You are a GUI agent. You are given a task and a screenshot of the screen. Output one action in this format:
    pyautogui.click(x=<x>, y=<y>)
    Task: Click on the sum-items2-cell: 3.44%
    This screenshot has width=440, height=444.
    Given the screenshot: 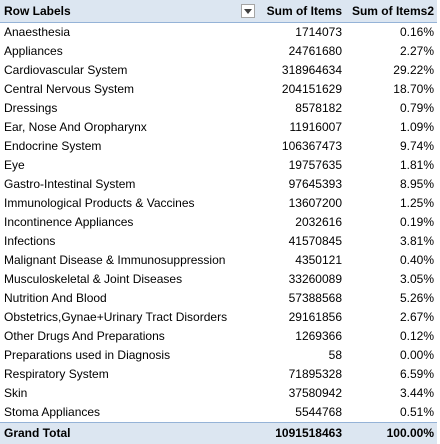 What is the action you would take?
    pyautogui.click(x=391, y=393)
    